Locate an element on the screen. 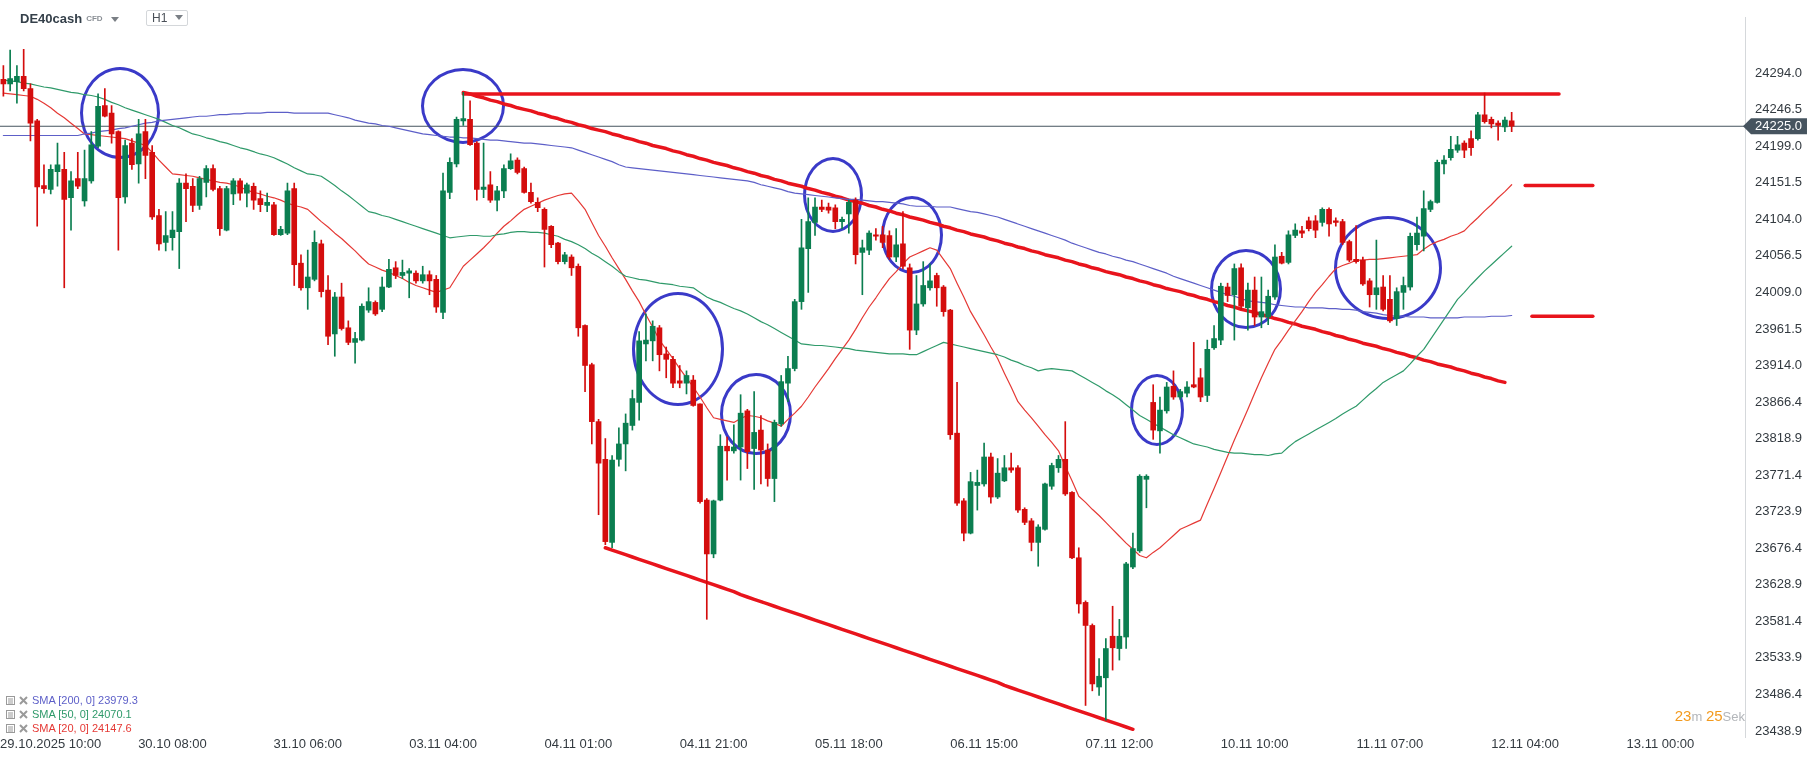 This screenshot has height=761, width=1815. x-tick-label: 04.11 21:00 is located at coordinates (713, 743).